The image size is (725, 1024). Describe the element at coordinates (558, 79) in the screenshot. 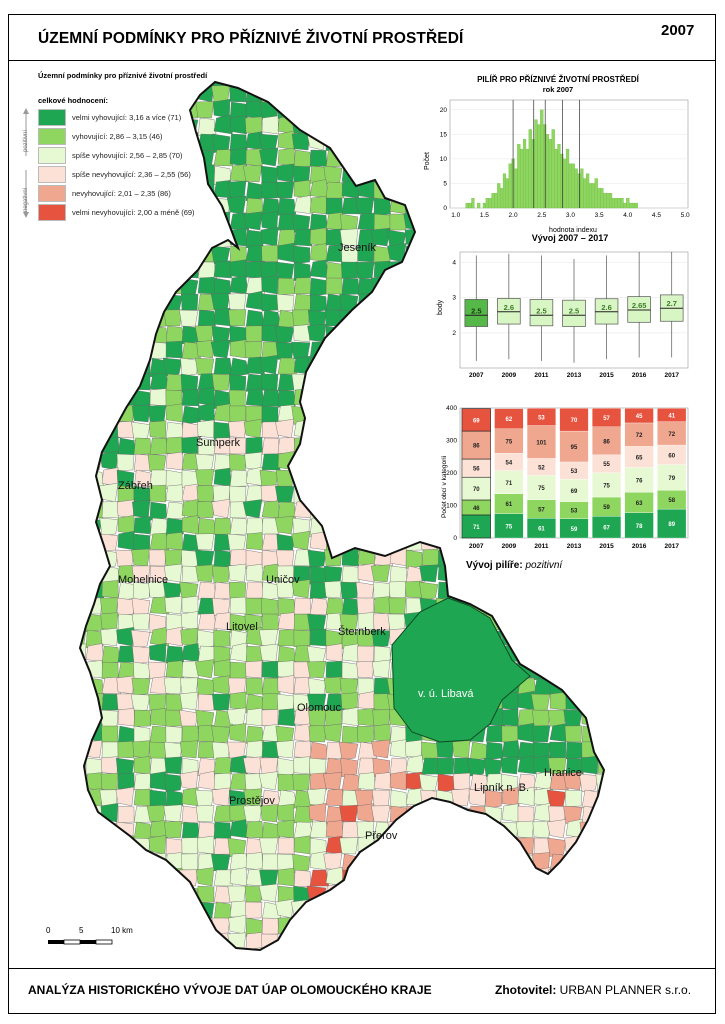

I see `histogram-title: PILÍŘ PRO PŘÍZNIVÉ ŽIVOTNÍ PROSTŘEDÍ` at that location.